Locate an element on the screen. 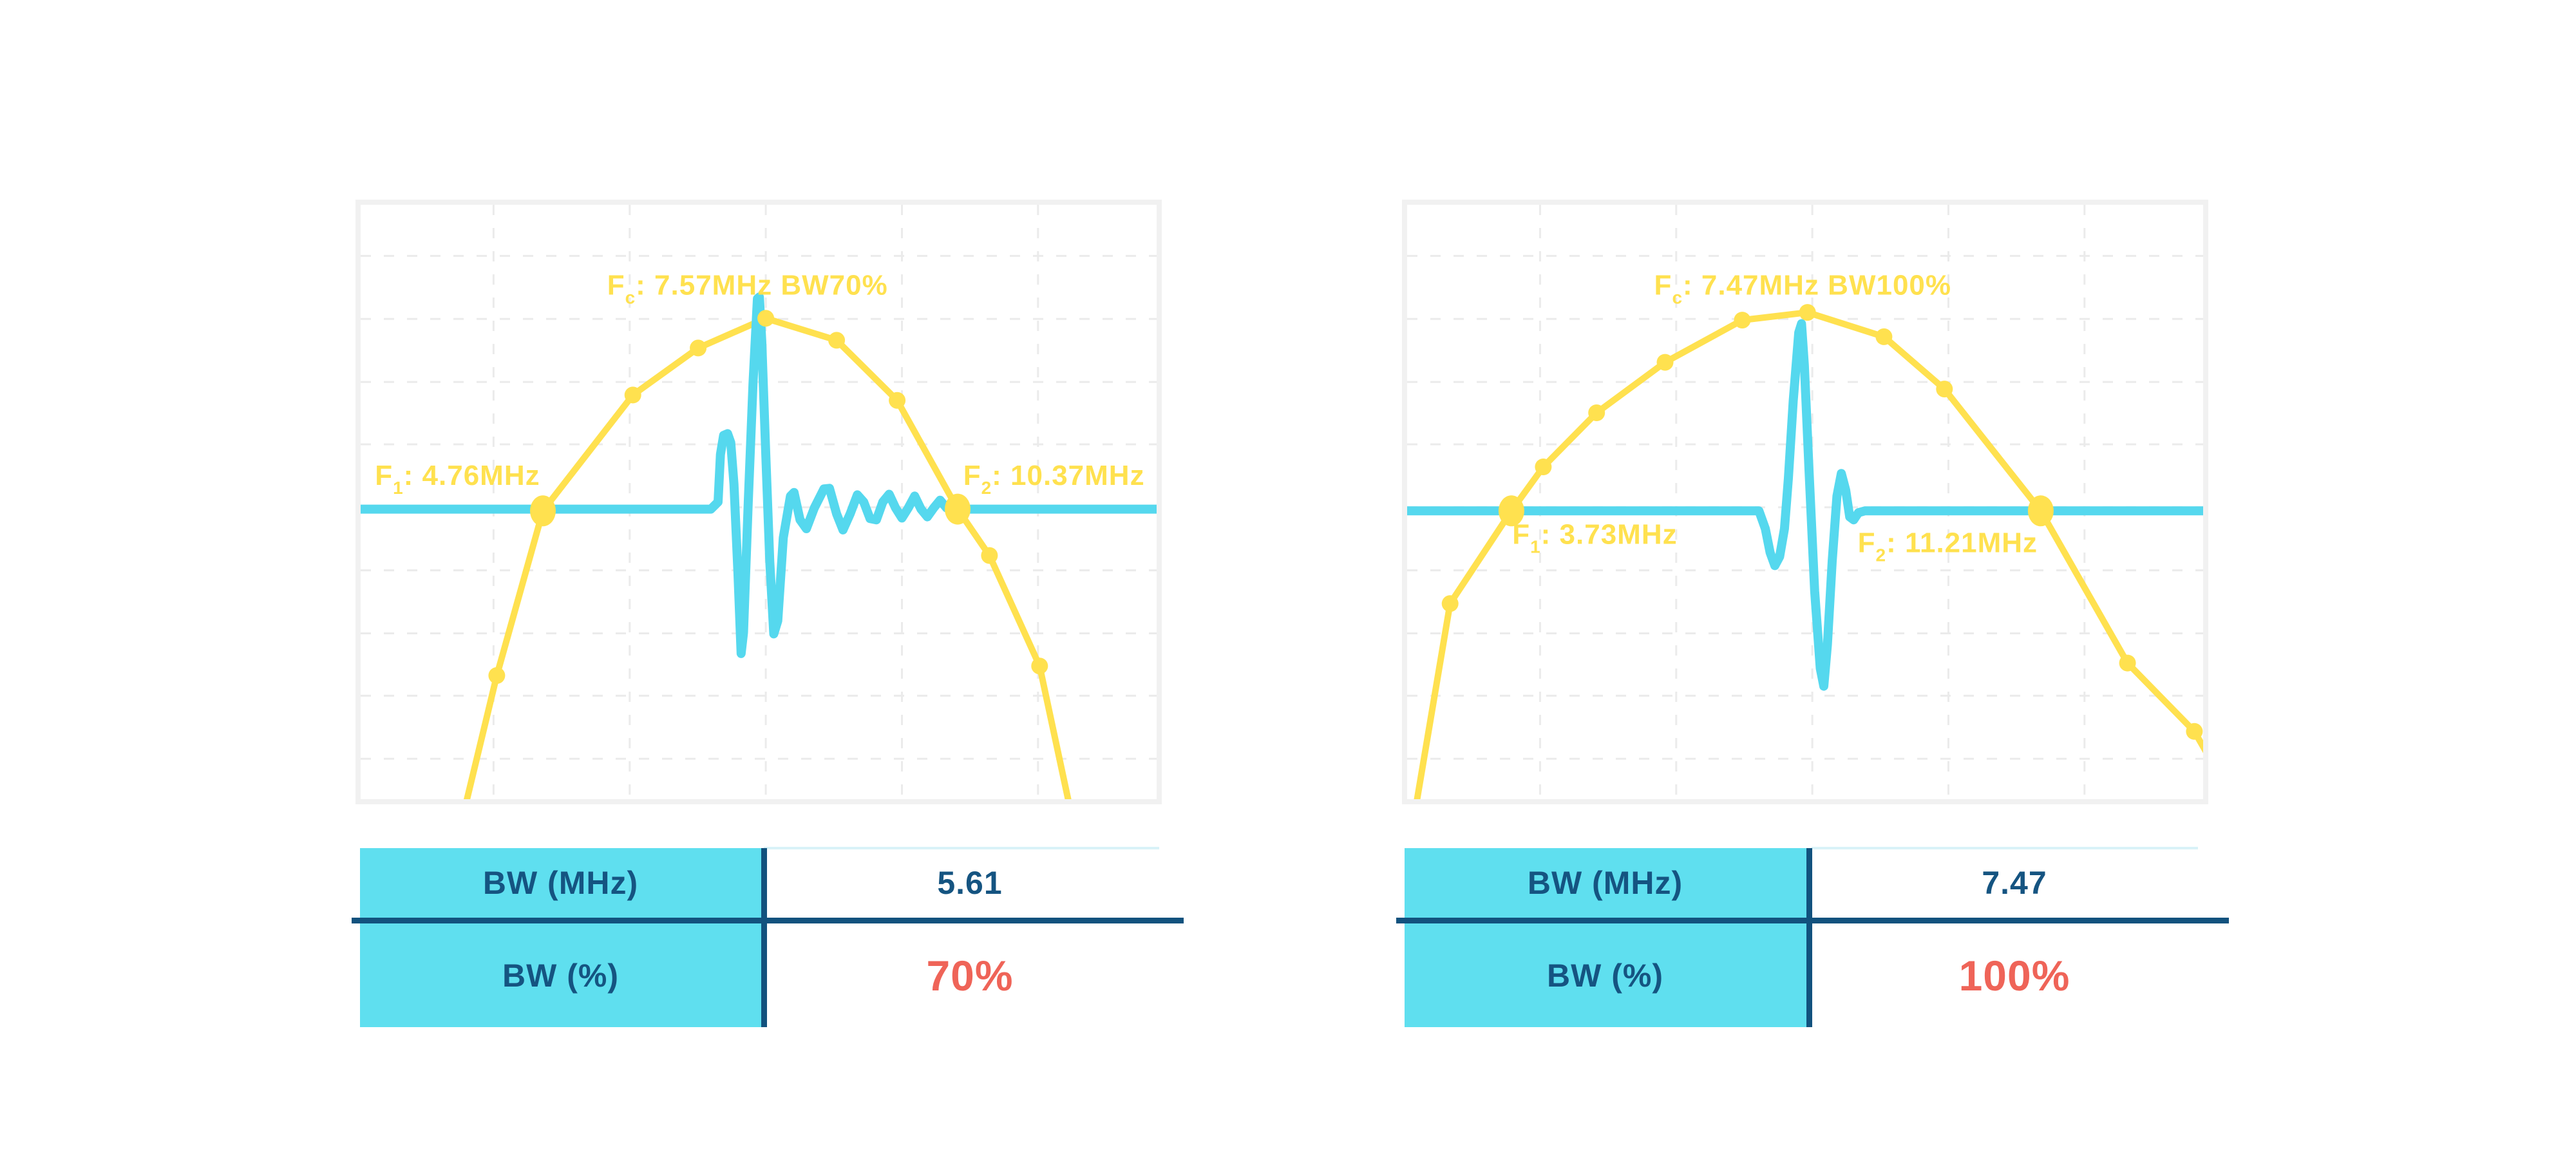  fc-label: Fc: 7.57MHz BW70% is located at coordinates (748, 289).